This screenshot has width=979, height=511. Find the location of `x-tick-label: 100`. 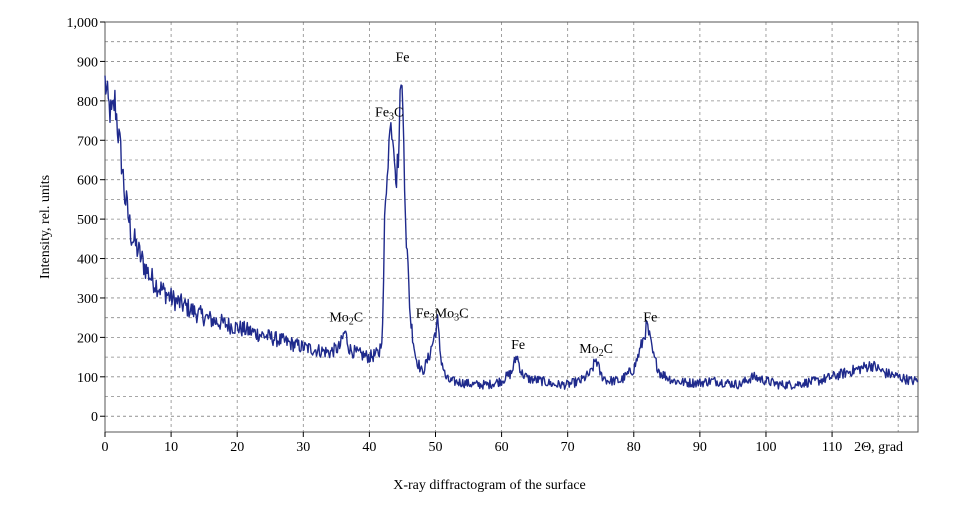

x-tick-label: 100 is located at coordinates (765, 447).